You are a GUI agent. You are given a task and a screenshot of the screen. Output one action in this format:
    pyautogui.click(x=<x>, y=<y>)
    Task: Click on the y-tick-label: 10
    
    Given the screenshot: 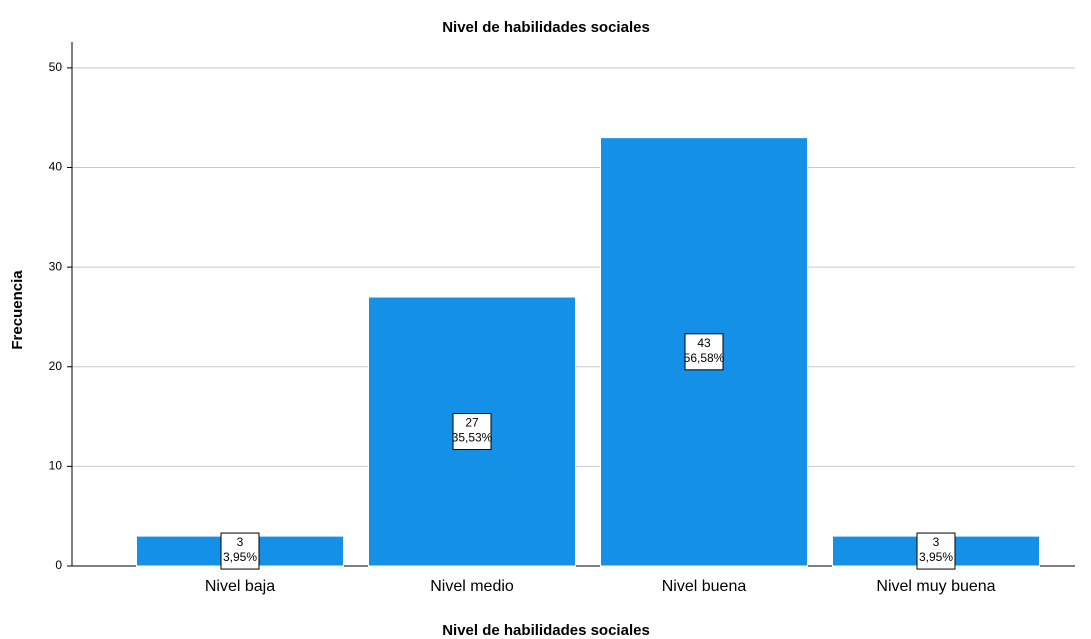 What is the action you would take?
    pyautogui.click(x=56, y=466)
    